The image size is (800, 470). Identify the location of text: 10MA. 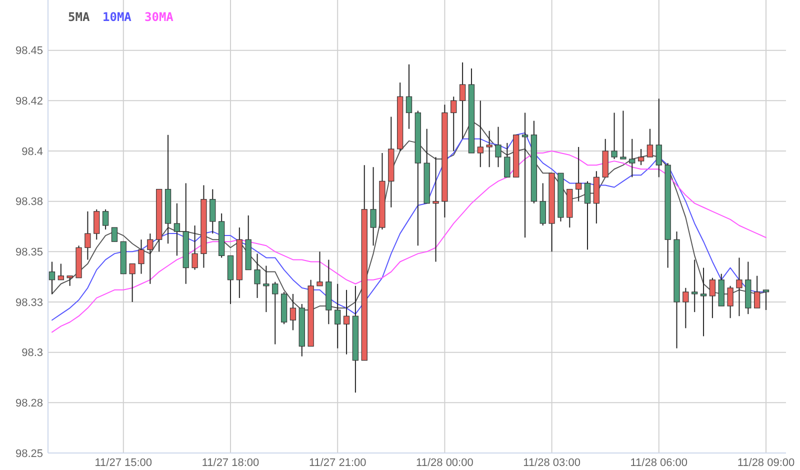
(117, 17).